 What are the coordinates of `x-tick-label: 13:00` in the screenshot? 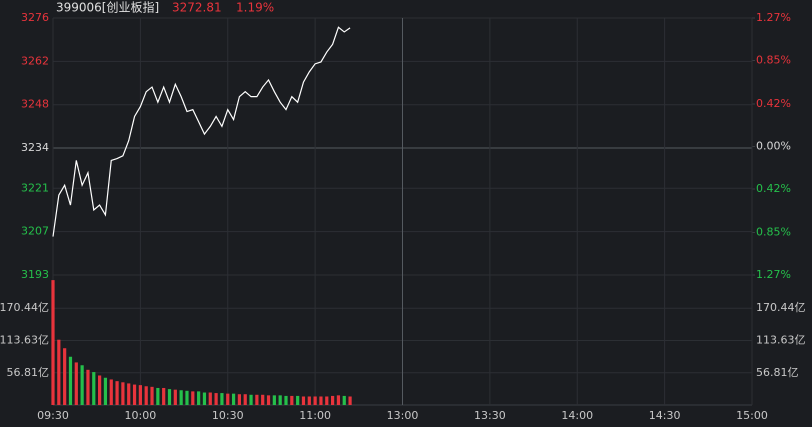 It's located at (403, 415).